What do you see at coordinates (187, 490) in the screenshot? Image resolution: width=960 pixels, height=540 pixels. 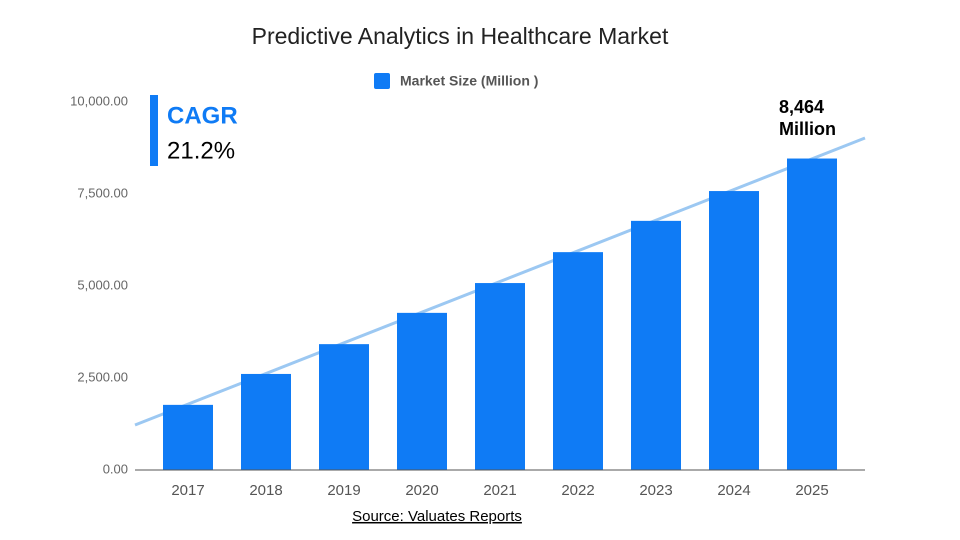 I see `x-tick-label: 2017` at bounding box center [187, 490].